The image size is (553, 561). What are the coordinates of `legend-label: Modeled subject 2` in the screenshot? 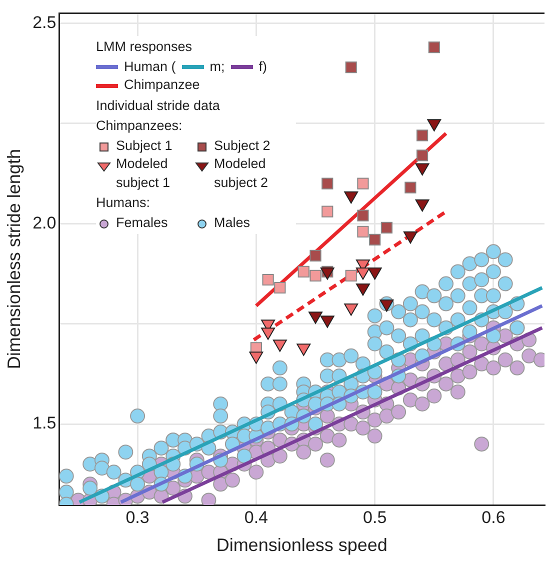 It's located at (242, 173).